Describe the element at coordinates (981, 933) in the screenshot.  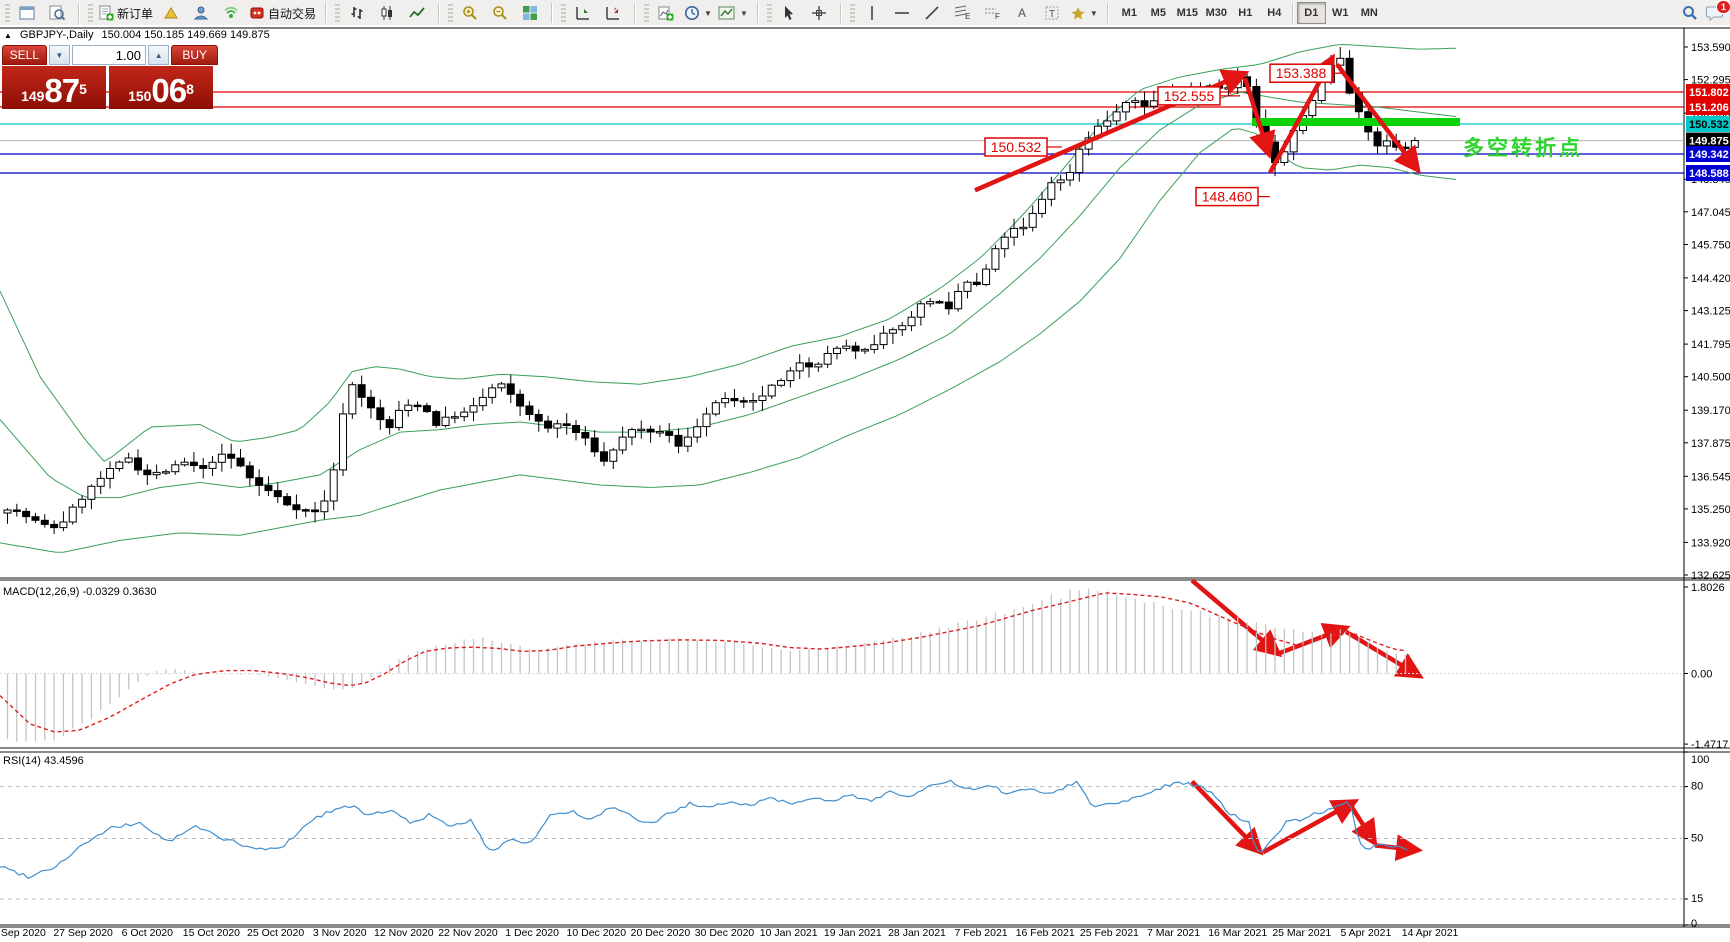
I see `date-tick-label: 7 Feb 2021` at that location.